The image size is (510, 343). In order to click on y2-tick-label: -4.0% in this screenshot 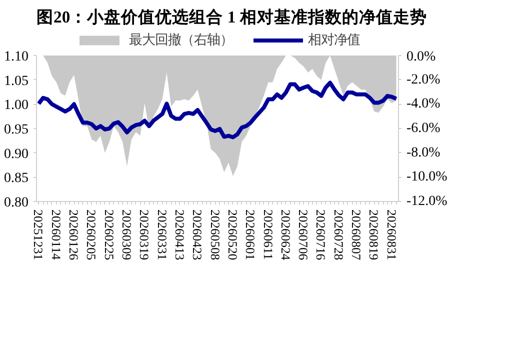, I will do `click(423, 104)`.